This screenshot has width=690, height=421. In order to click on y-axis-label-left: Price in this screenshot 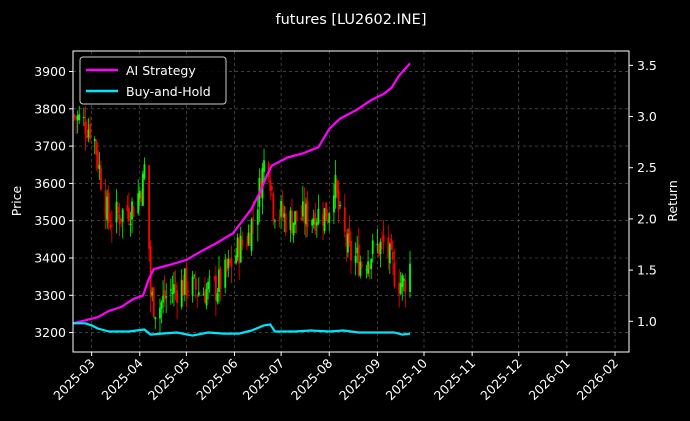, I will do `click(16, 200)`.